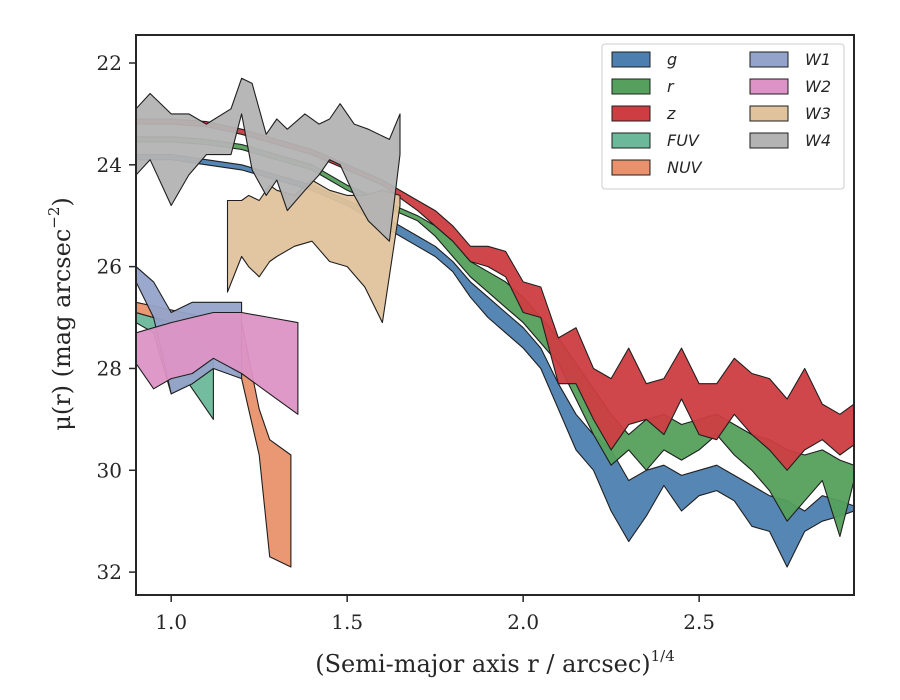 The width and height of the screenshot is (900, 700). I want to click on legend-label-w3: W3, so click(818, 113).